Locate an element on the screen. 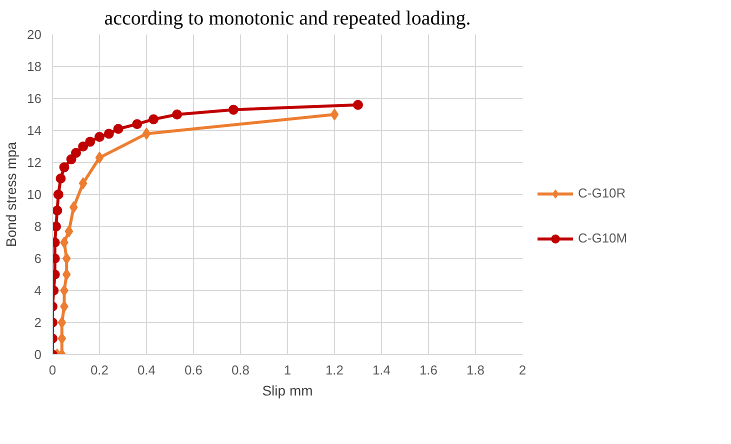 Image resolution: width=731 pixels, height=444 pixels. x-tick-label: 1.8 is located at coordinates (475, 370).